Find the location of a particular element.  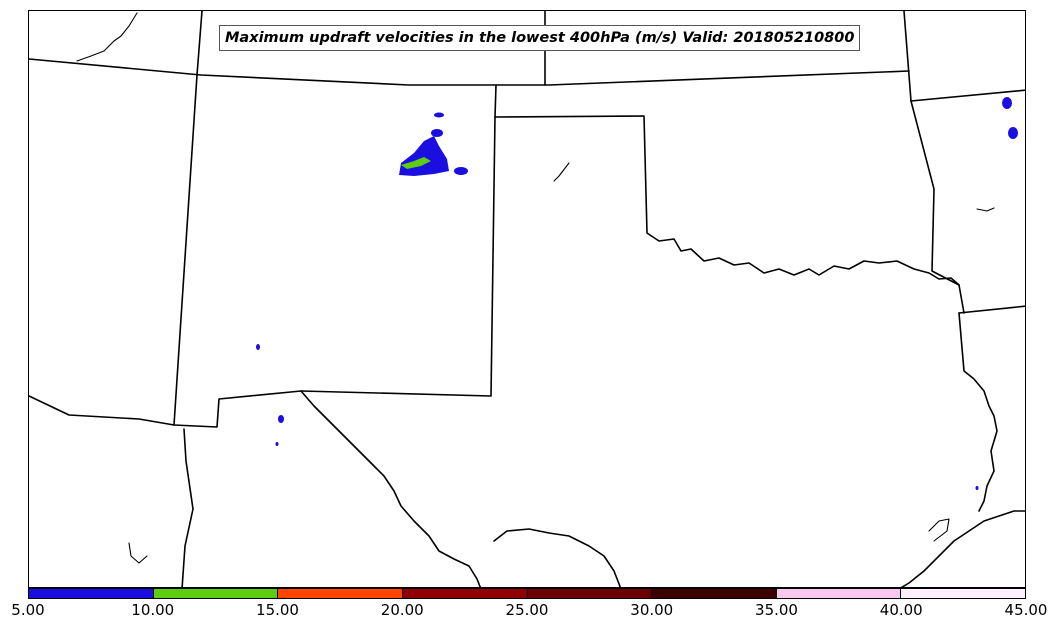

border-new-mexico-east is located at coordinates (398, 240).